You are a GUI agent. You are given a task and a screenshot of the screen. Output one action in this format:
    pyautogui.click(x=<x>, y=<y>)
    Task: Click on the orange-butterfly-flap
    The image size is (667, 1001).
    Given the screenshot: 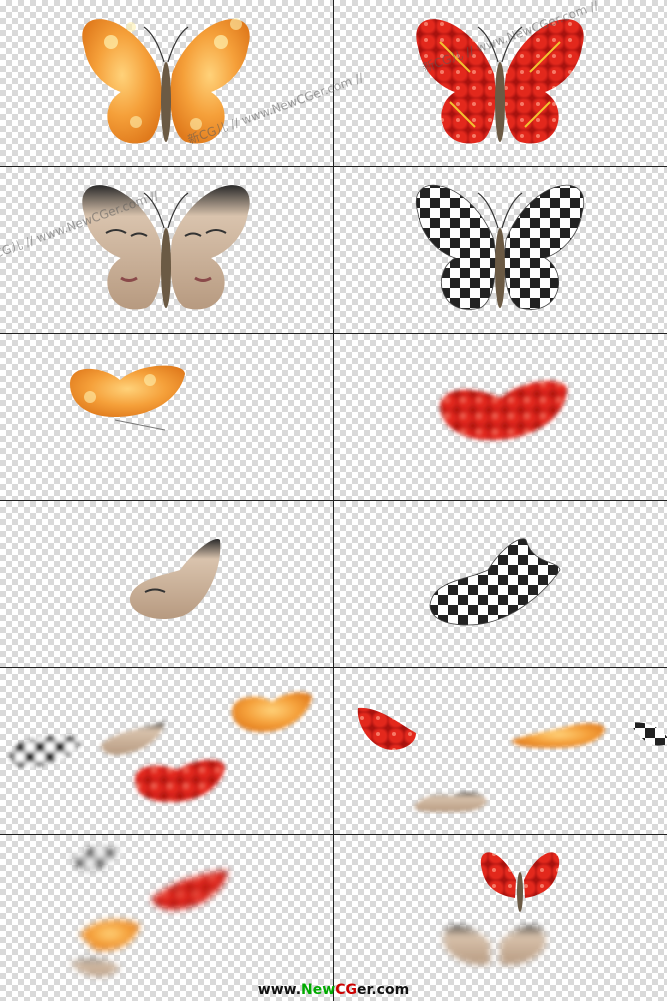 What is the action you would take?
    pyautogui.click(x=127, y=398)
    